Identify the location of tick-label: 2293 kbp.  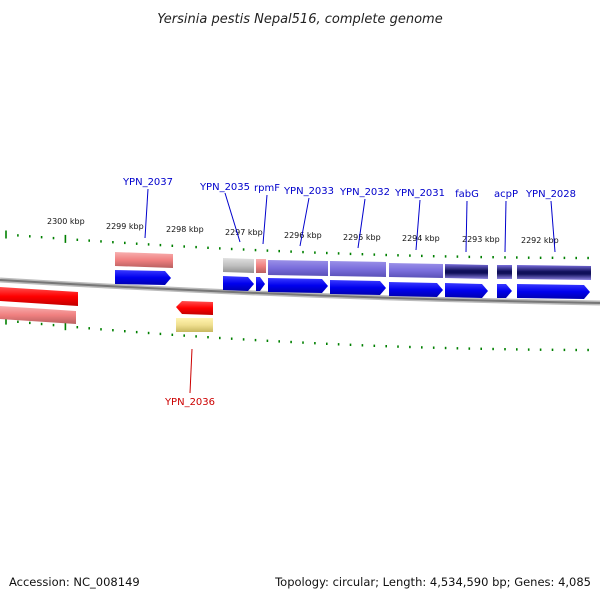
(481, 239).